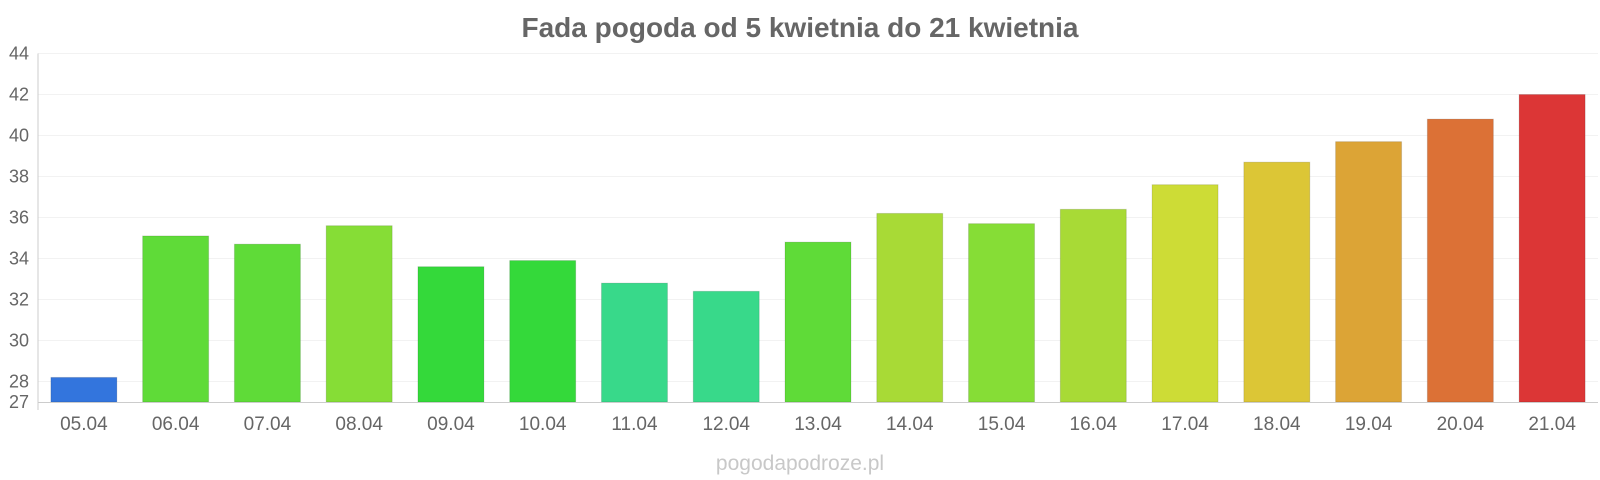 This screenshot has height=480, width=1600. Describe the element at coordinates (176, 319) in the screenshot. I see `bar-06.04` at that location.